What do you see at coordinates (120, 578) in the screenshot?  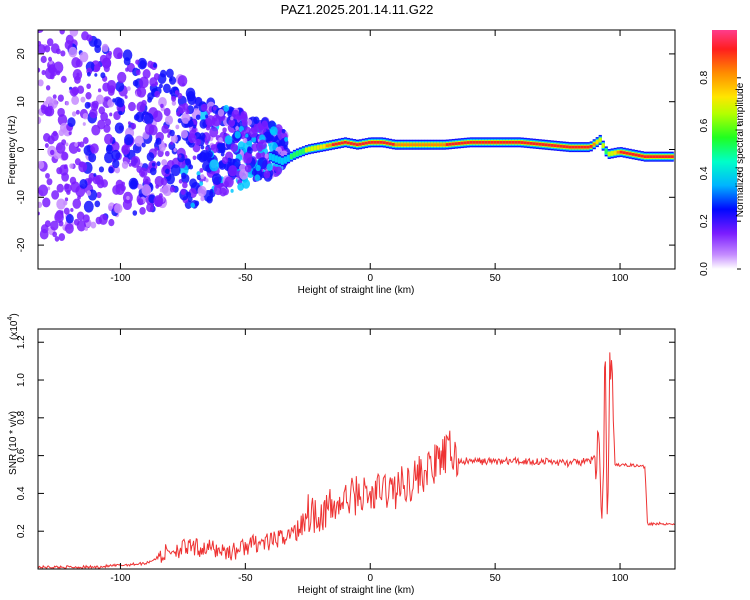 I see `x-tick-label: -100` at bounding box center [120, 578].